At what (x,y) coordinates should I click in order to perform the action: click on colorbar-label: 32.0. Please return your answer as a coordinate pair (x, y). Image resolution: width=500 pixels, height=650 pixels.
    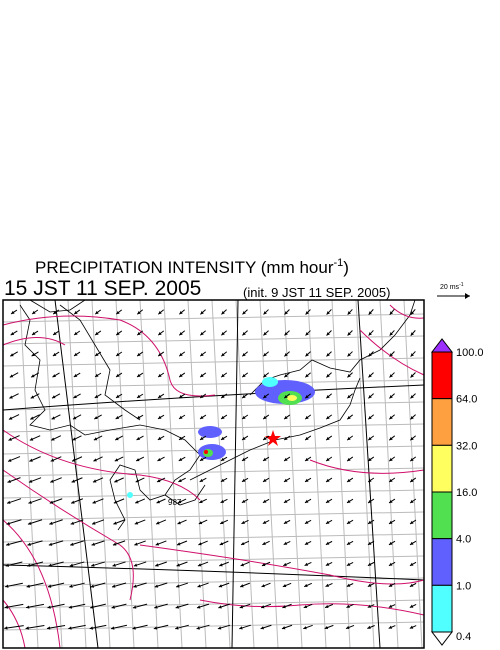
    Looking at the image, I should click on (466, 446).